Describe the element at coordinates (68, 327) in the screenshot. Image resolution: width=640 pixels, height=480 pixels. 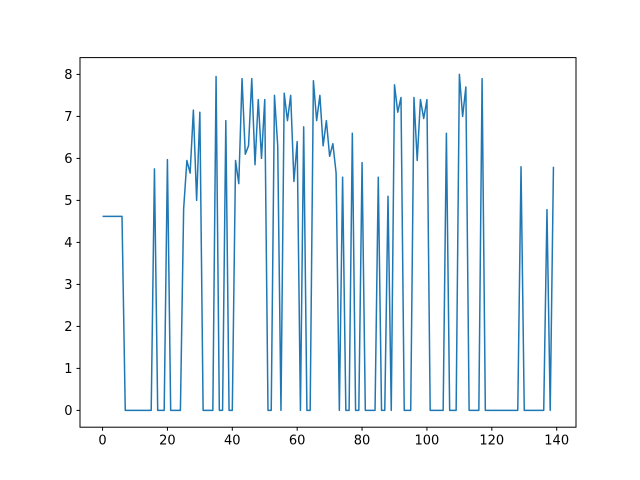
I see `y-tick-label: 2` at that location.